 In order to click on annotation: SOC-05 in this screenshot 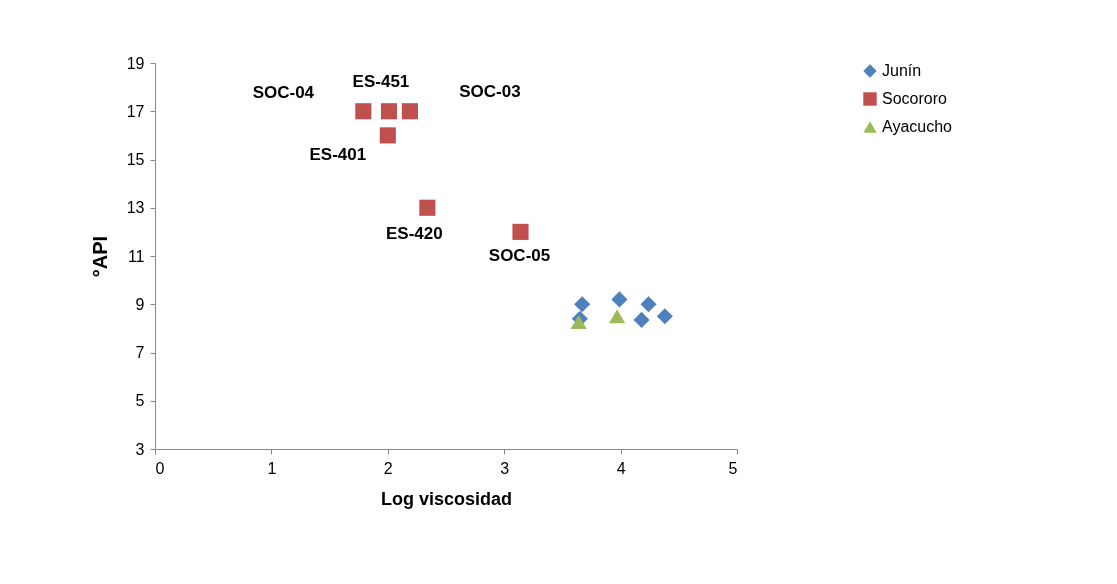, I will do `click(519, 255)`.